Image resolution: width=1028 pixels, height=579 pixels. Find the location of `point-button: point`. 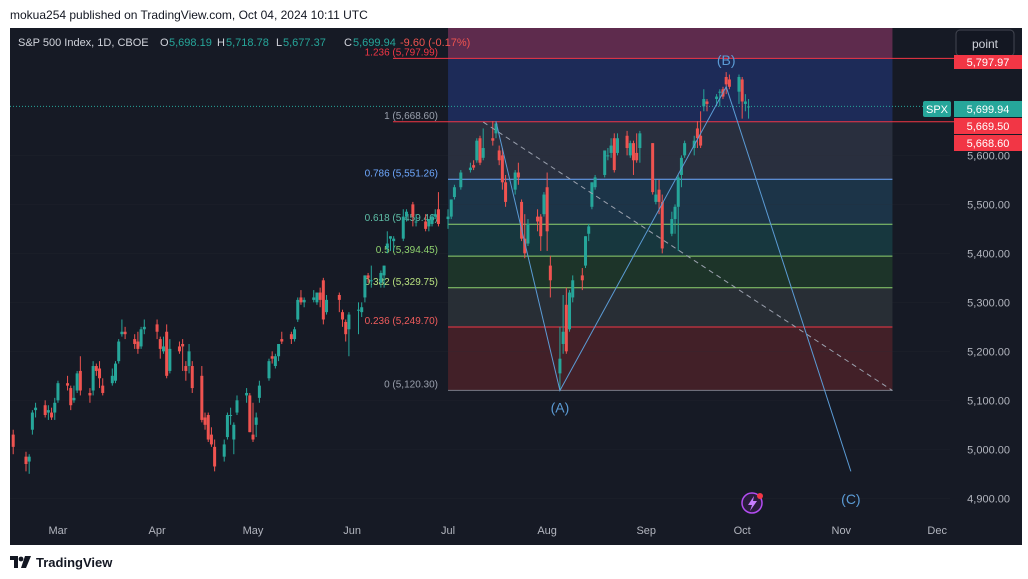

point-button: point is located at coordinates (985, 43).